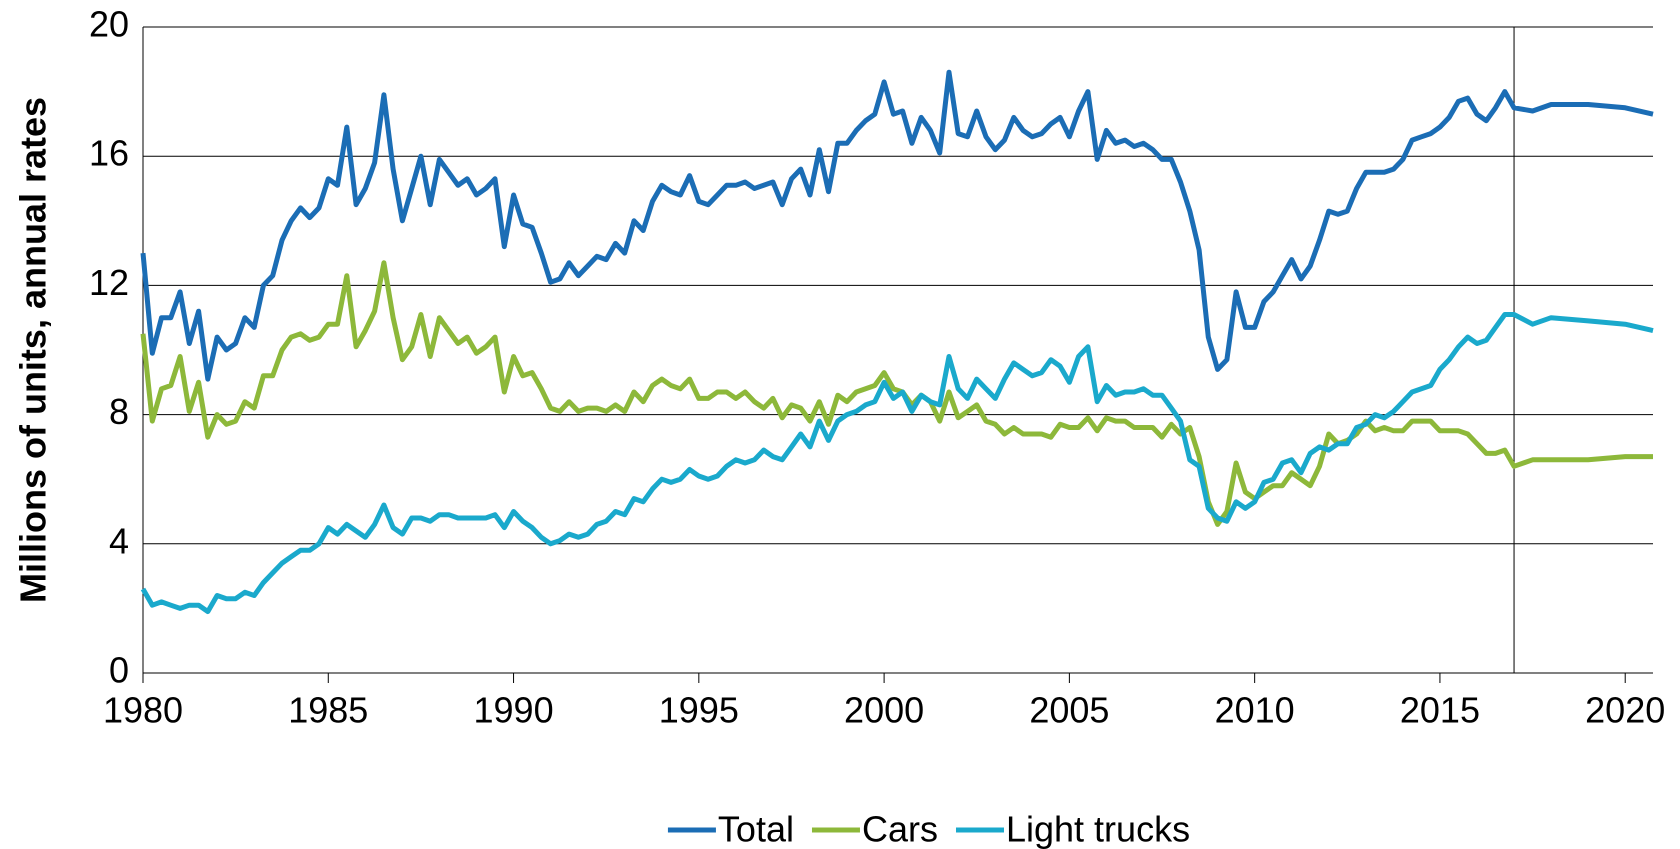 The width and height of the screenshot is (1680, 849). Describe the element at coordinates (900, 829) in the screenshot. I see `legend-label: Cars` at that location.